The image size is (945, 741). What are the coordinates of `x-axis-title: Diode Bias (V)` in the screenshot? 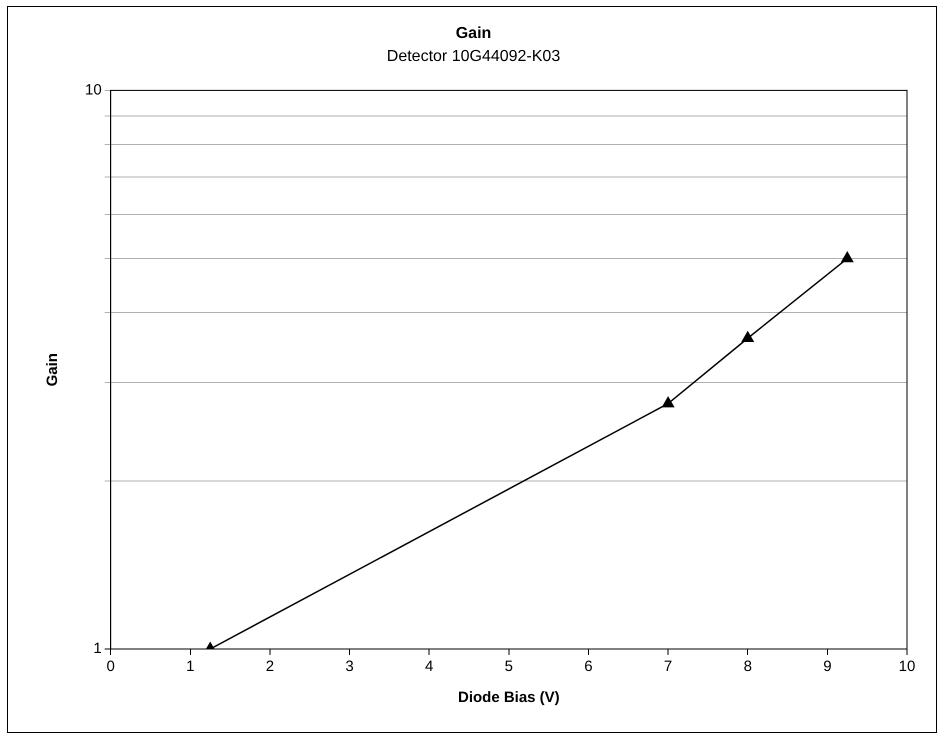 It's located at (509, 697).